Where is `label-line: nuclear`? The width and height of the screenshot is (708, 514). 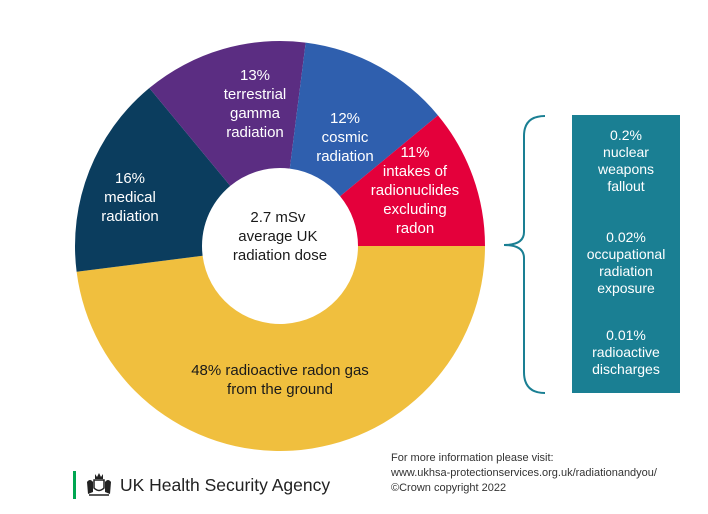
label-line: nuclear is located at coordinates (626, 152).